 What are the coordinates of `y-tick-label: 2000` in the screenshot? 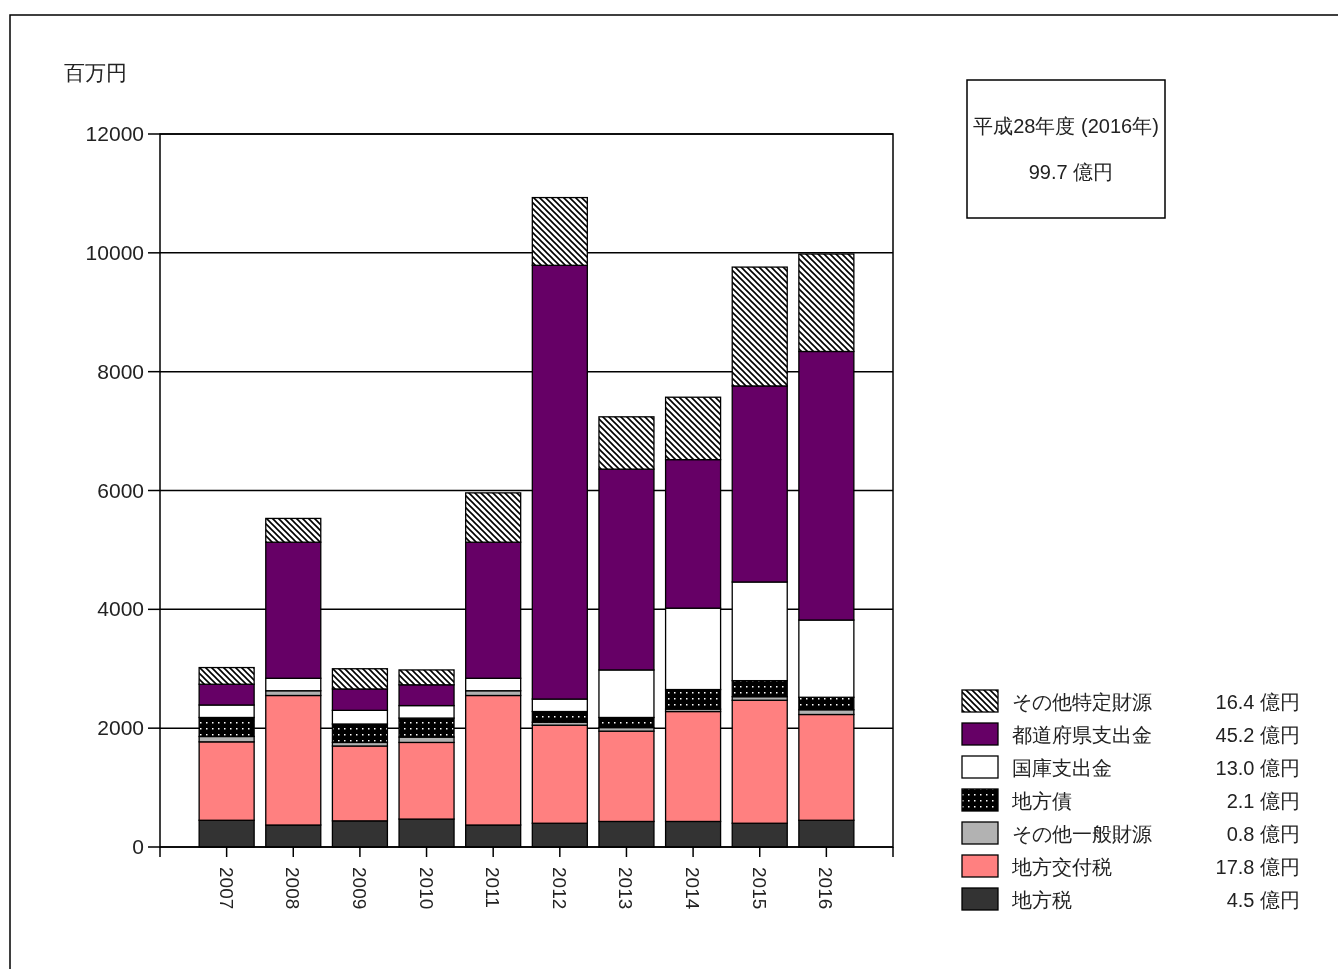 It's located at (120, 728).